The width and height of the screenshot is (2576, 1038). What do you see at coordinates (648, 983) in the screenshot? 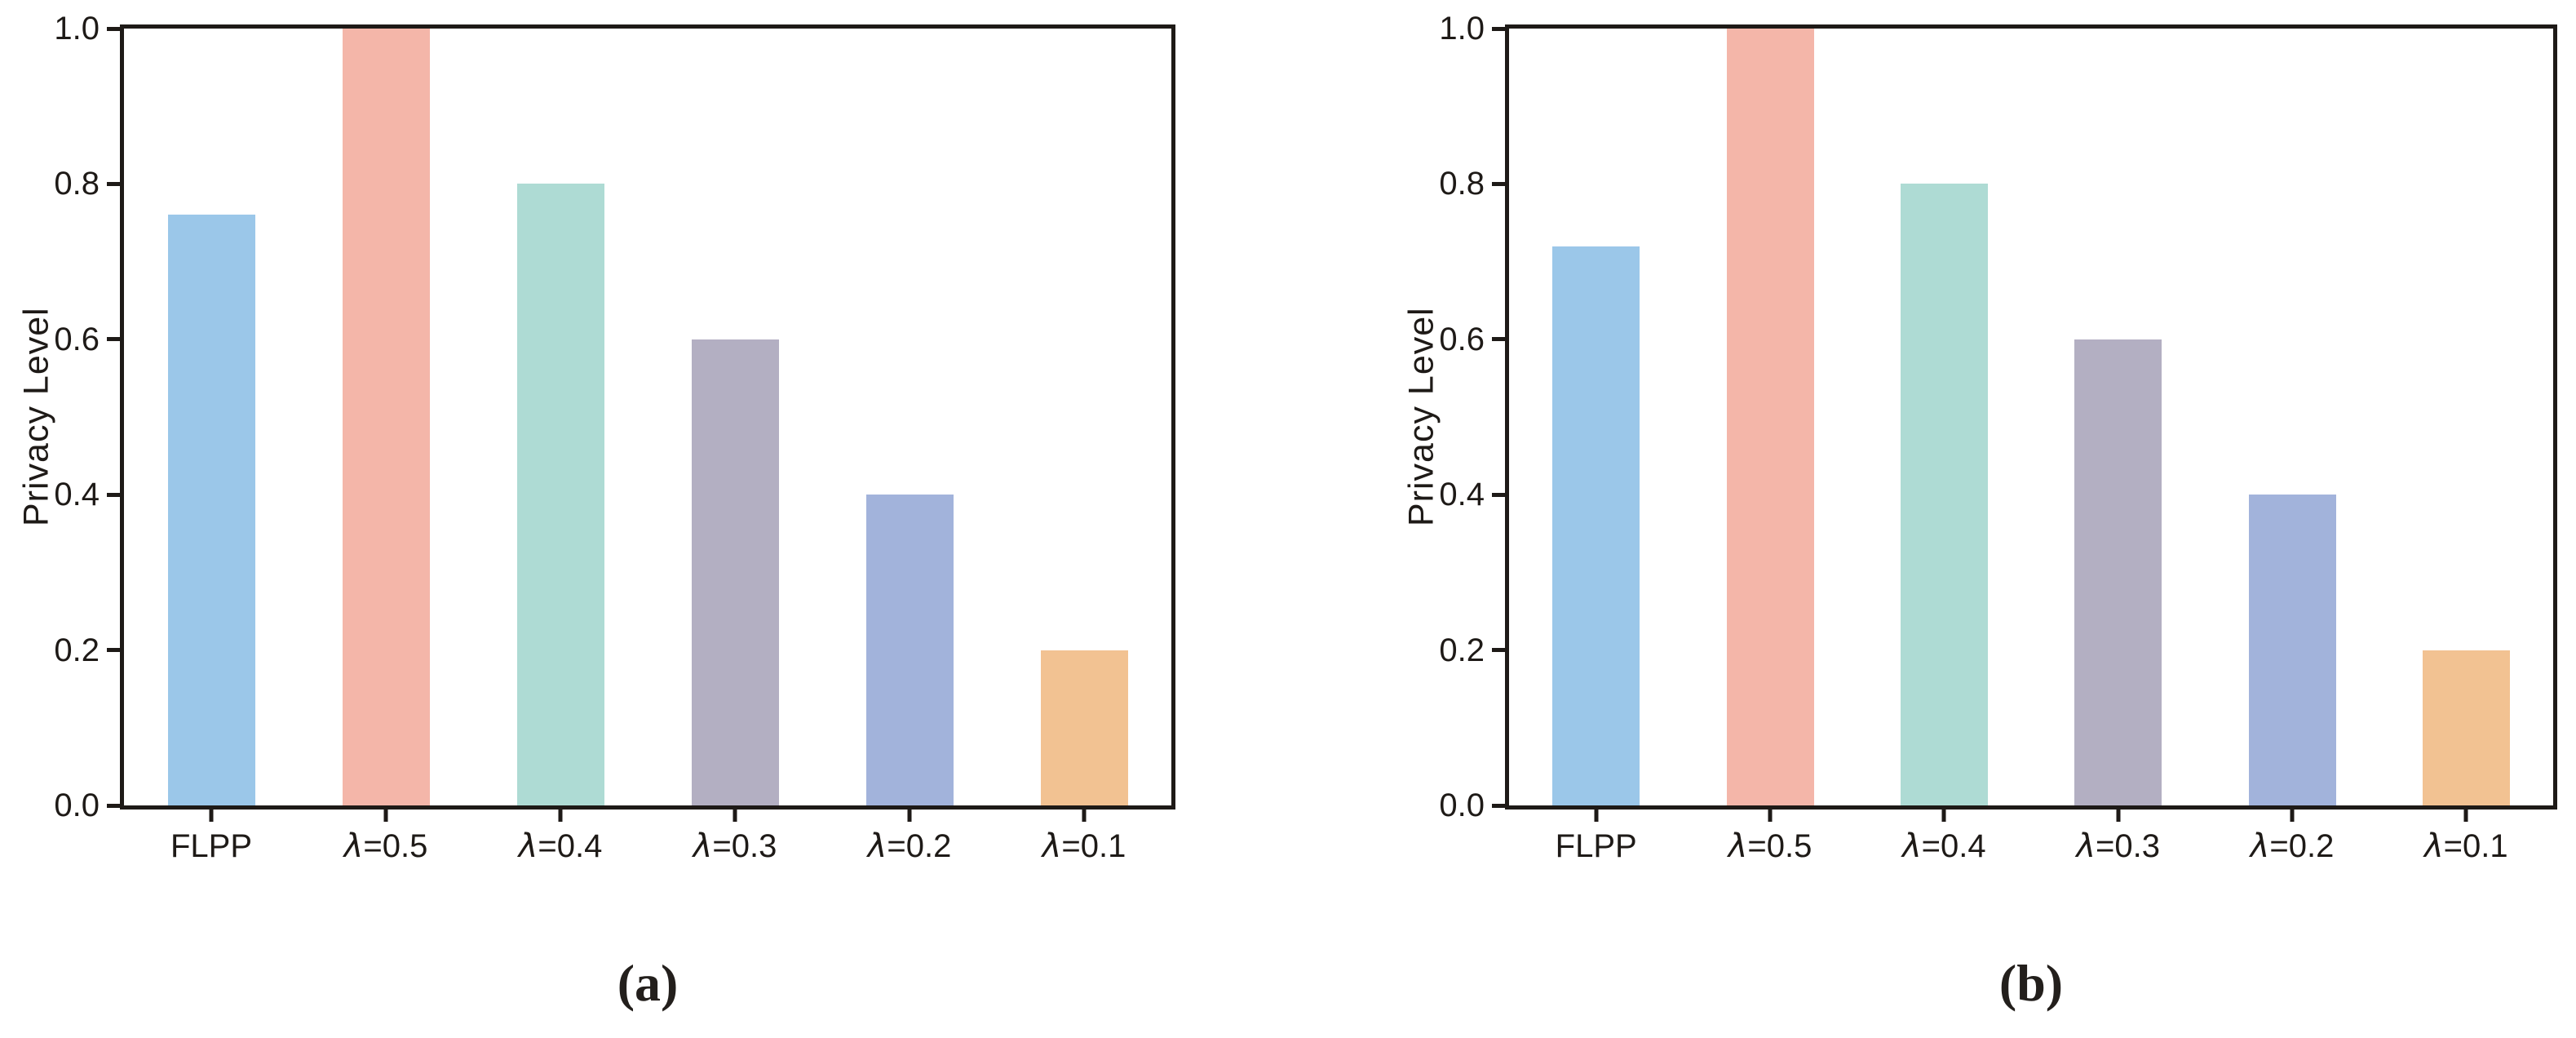
I see `subfigure-caption-a: (a)` at bounding box center [648, 983].